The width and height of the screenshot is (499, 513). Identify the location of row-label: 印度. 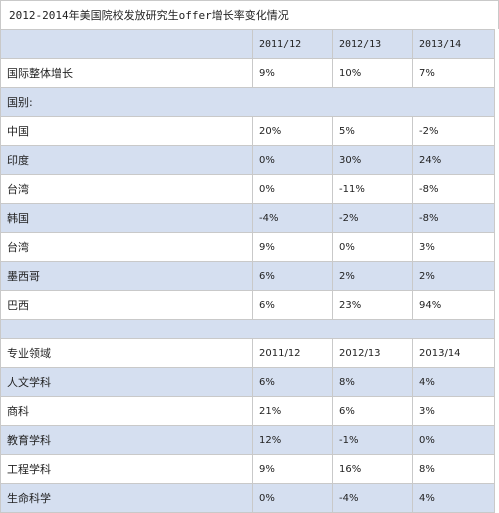
(126, 160).